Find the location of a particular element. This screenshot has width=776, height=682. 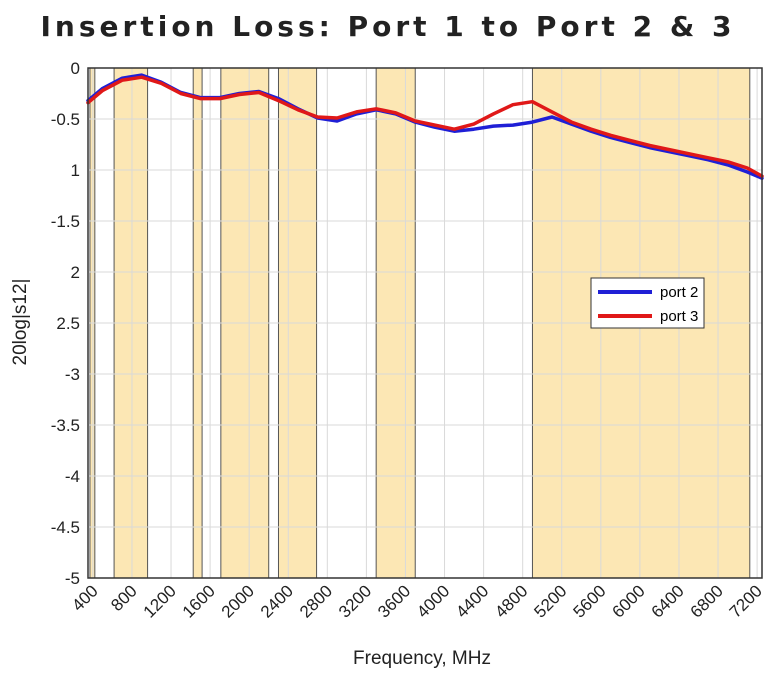

chart-title: Insertion Loss: Port 1 to Port 2 & 3 is located at coordinates (388, 26).